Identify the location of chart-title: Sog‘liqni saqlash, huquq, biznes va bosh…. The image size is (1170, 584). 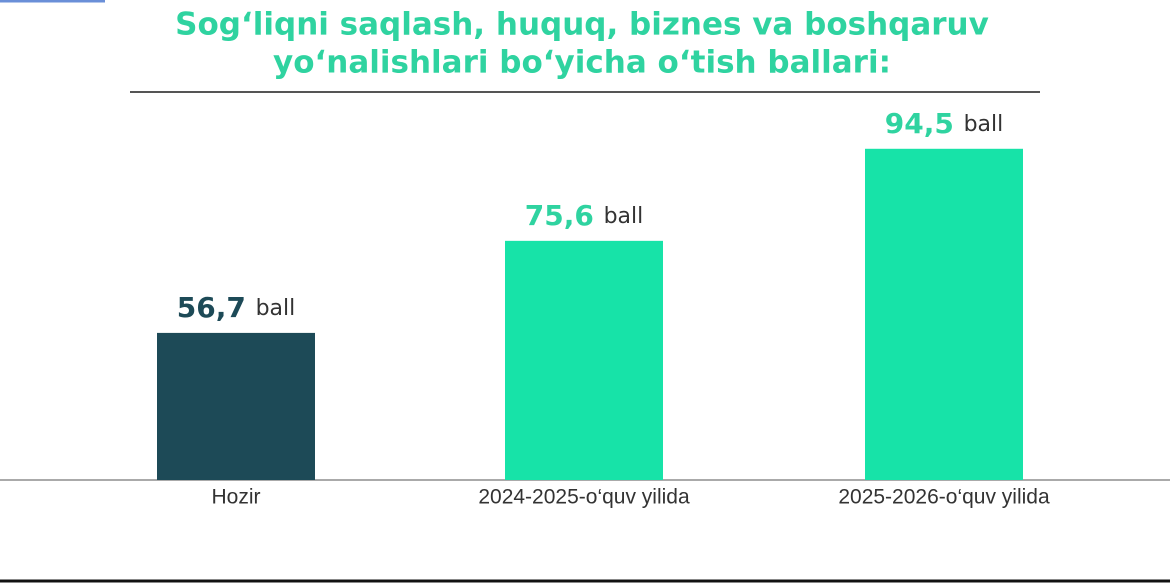
(582, 25).